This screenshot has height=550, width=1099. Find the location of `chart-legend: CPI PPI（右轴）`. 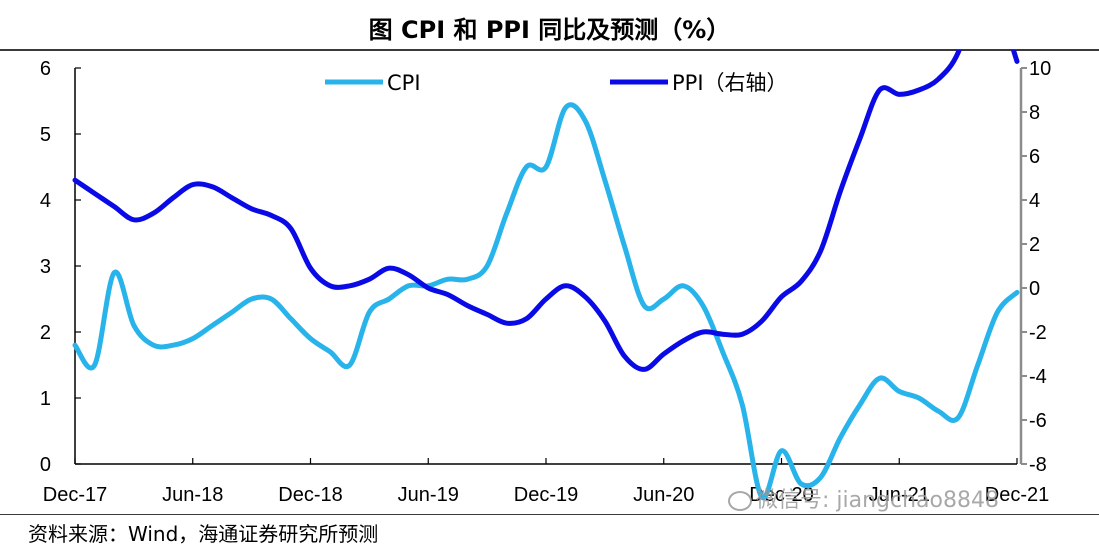

chart-legend: CPI PPI（右轴） is located at coordinates (556, 83).